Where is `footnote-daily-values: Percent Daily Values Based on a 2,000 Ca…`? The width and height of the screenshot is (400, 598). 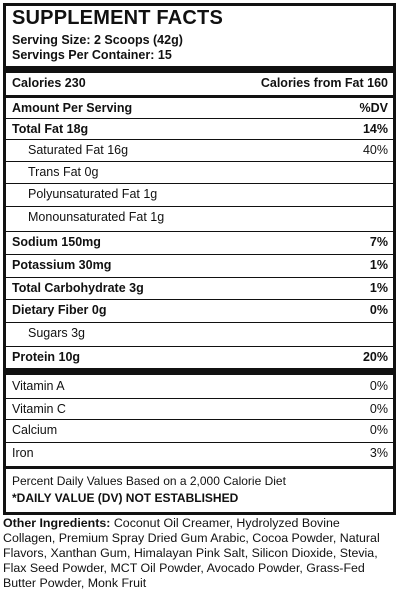 footnote-daily-values: Percent Daily Values Based on a 2,000 Ca… is located at coordinates (149, 481).